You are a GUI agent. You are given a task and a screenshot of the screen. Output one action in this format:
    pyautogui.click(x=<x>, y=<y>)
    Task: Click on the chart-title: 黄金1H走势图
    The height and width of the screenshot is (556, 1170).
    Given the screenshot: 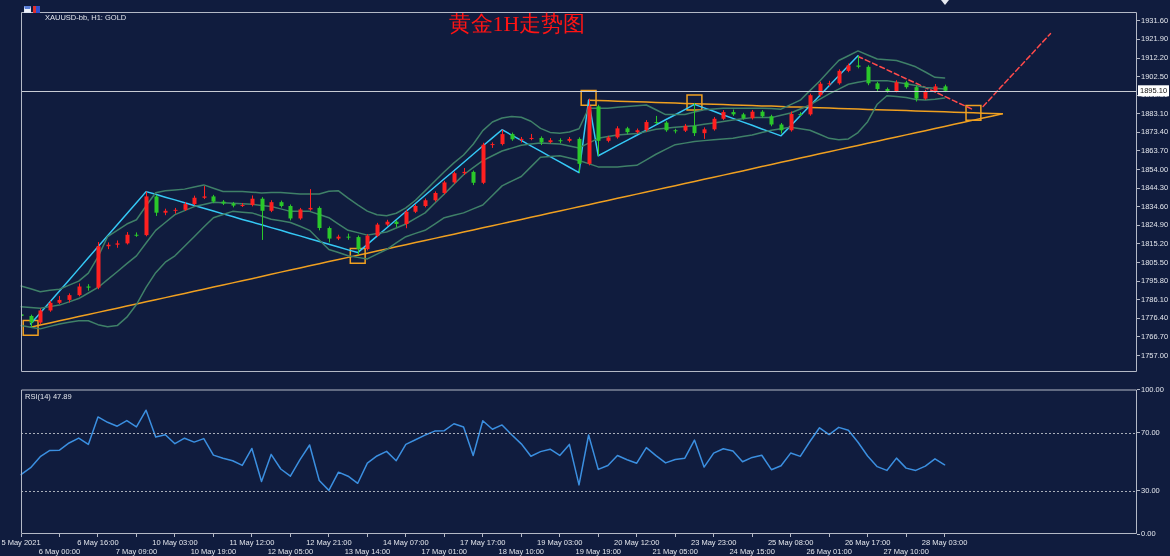 What is the action you would take?
    pyautogui.click(x=517, y=23)
    